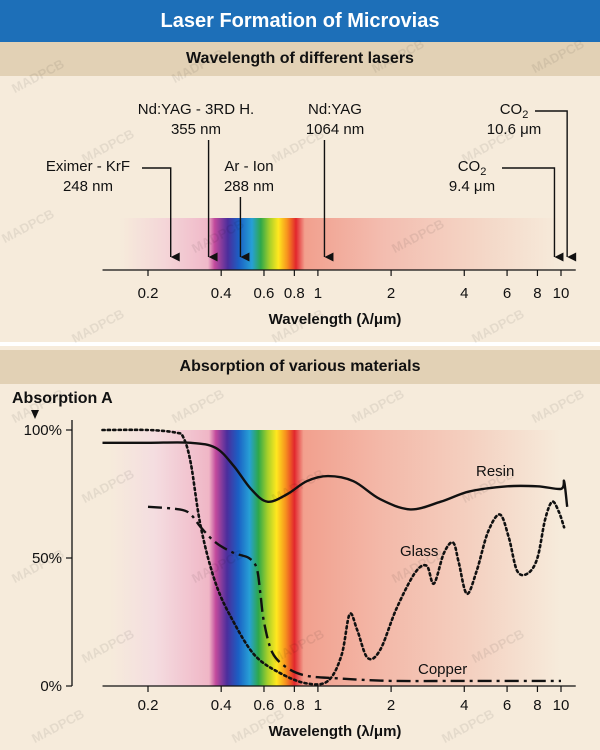 The image size is (600, 750). What do you see at coordinates (47, 558) in the screenshot?
I see `absorption-y-tick-label: 50%` at bounding box center [47, 558].